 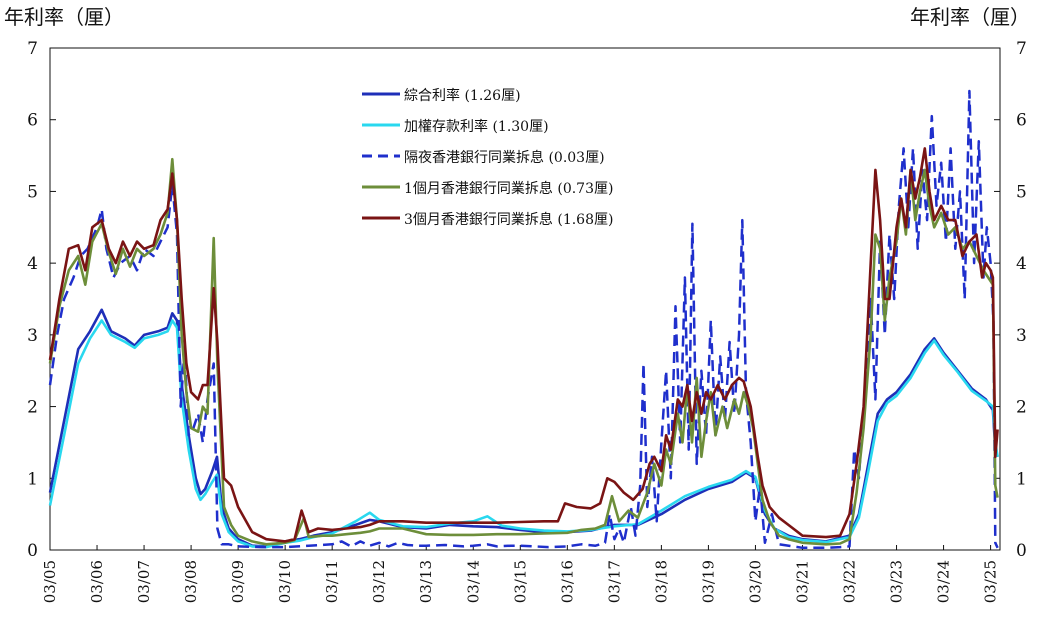 What do you see at coordinates (508, 219) in the screenshot?
I see `legend-label-4: 3個月香港銀行同業拆息 (1.68厘)` at bounding box center [508, 219].